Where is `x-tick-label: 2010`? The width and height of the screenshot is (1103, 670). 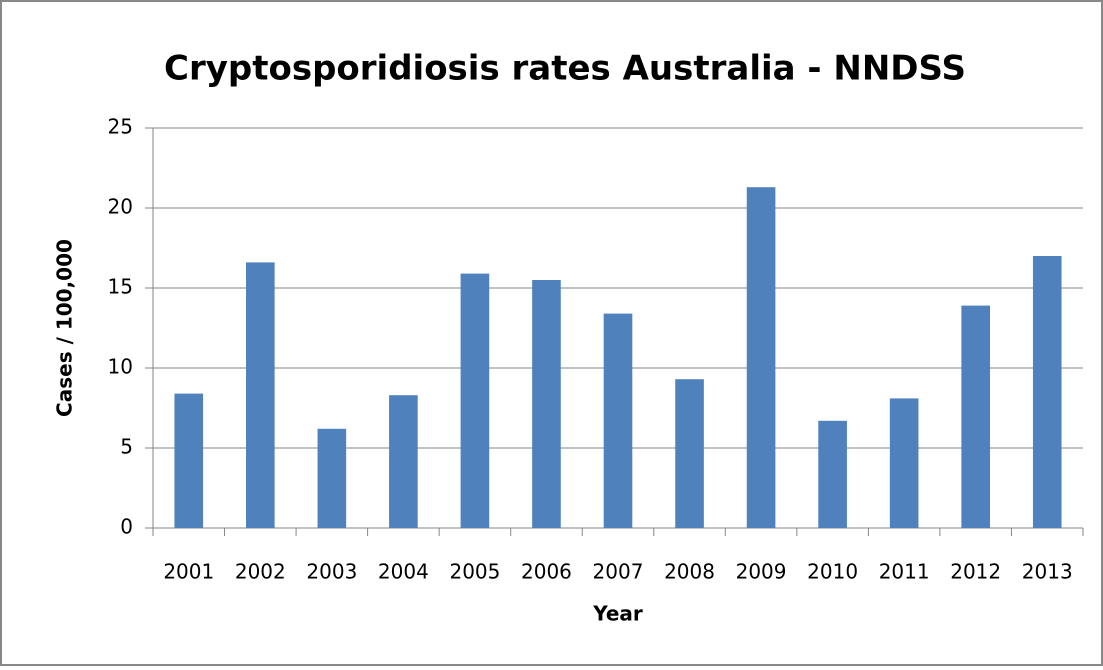
x-tick-label: 2010 is located at coordinates (832, 572).